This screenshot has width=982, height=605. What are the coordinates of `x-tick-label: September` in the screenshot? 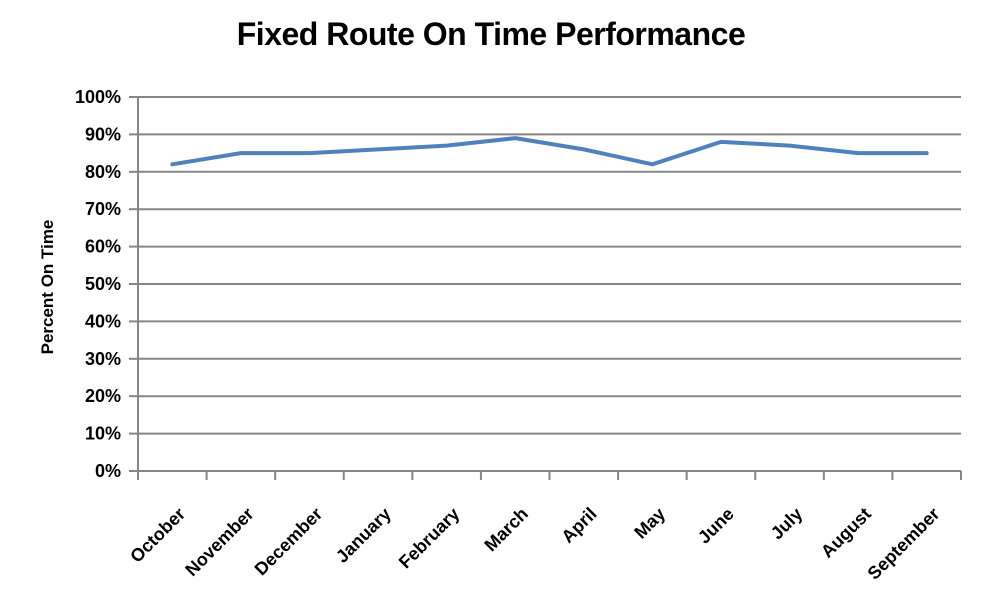 It's located at (904, 544).